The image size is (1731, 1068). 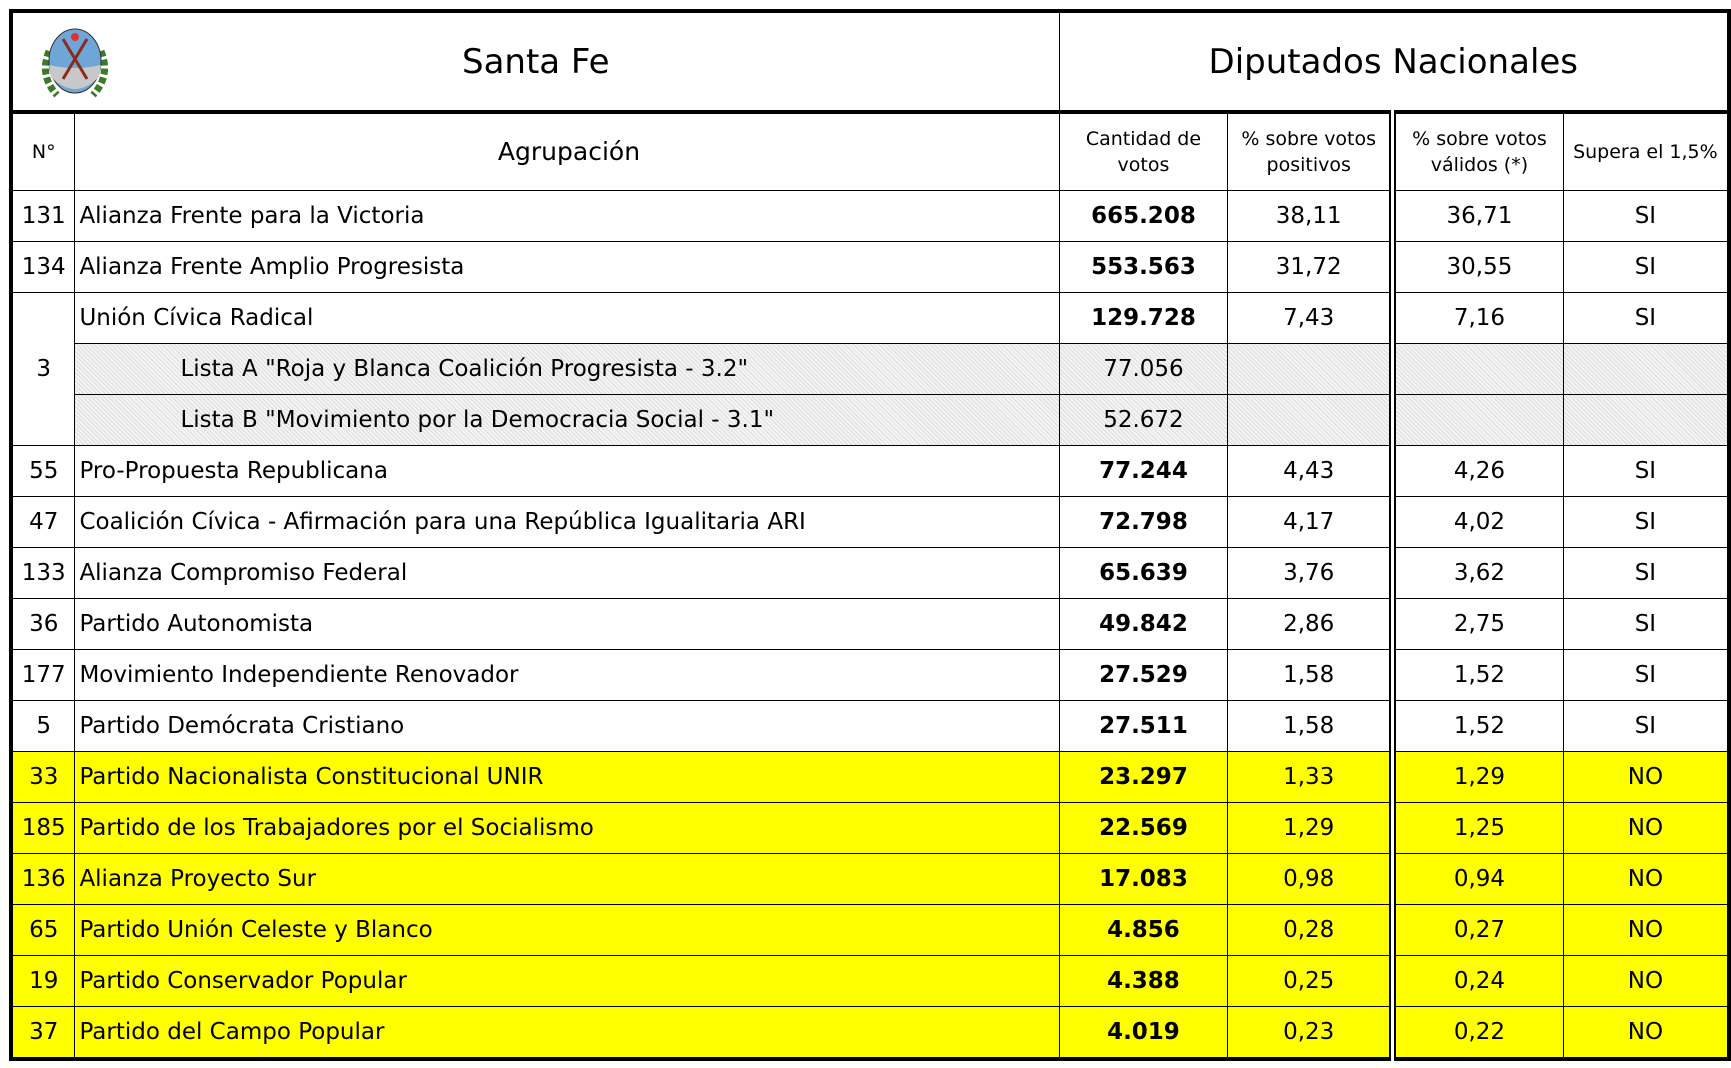 What do you see at coordinates (1143, 573) in the screenshot?
I see `votes: 65.639` at bounding box center [1143, 573].